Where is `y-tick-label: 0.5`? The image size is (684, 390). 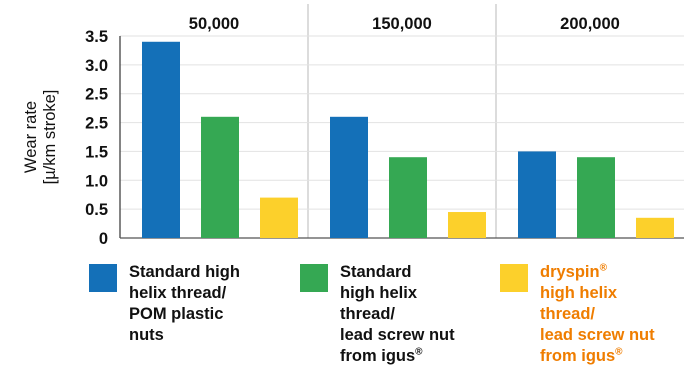
y-tick-label: 0.5 is located at coordinates (96, 210).